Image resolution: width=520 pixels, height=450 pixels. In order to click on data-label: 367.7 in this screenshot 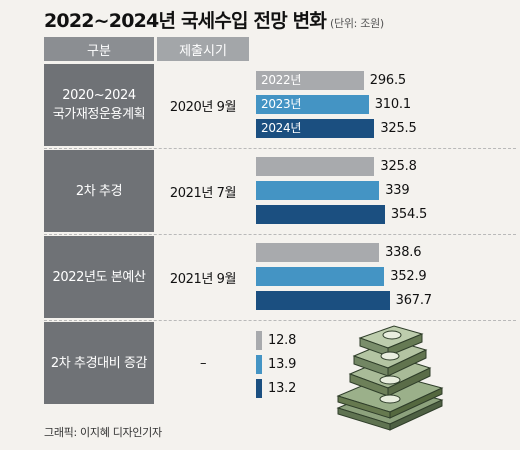, I will do `click(413, 300)`.